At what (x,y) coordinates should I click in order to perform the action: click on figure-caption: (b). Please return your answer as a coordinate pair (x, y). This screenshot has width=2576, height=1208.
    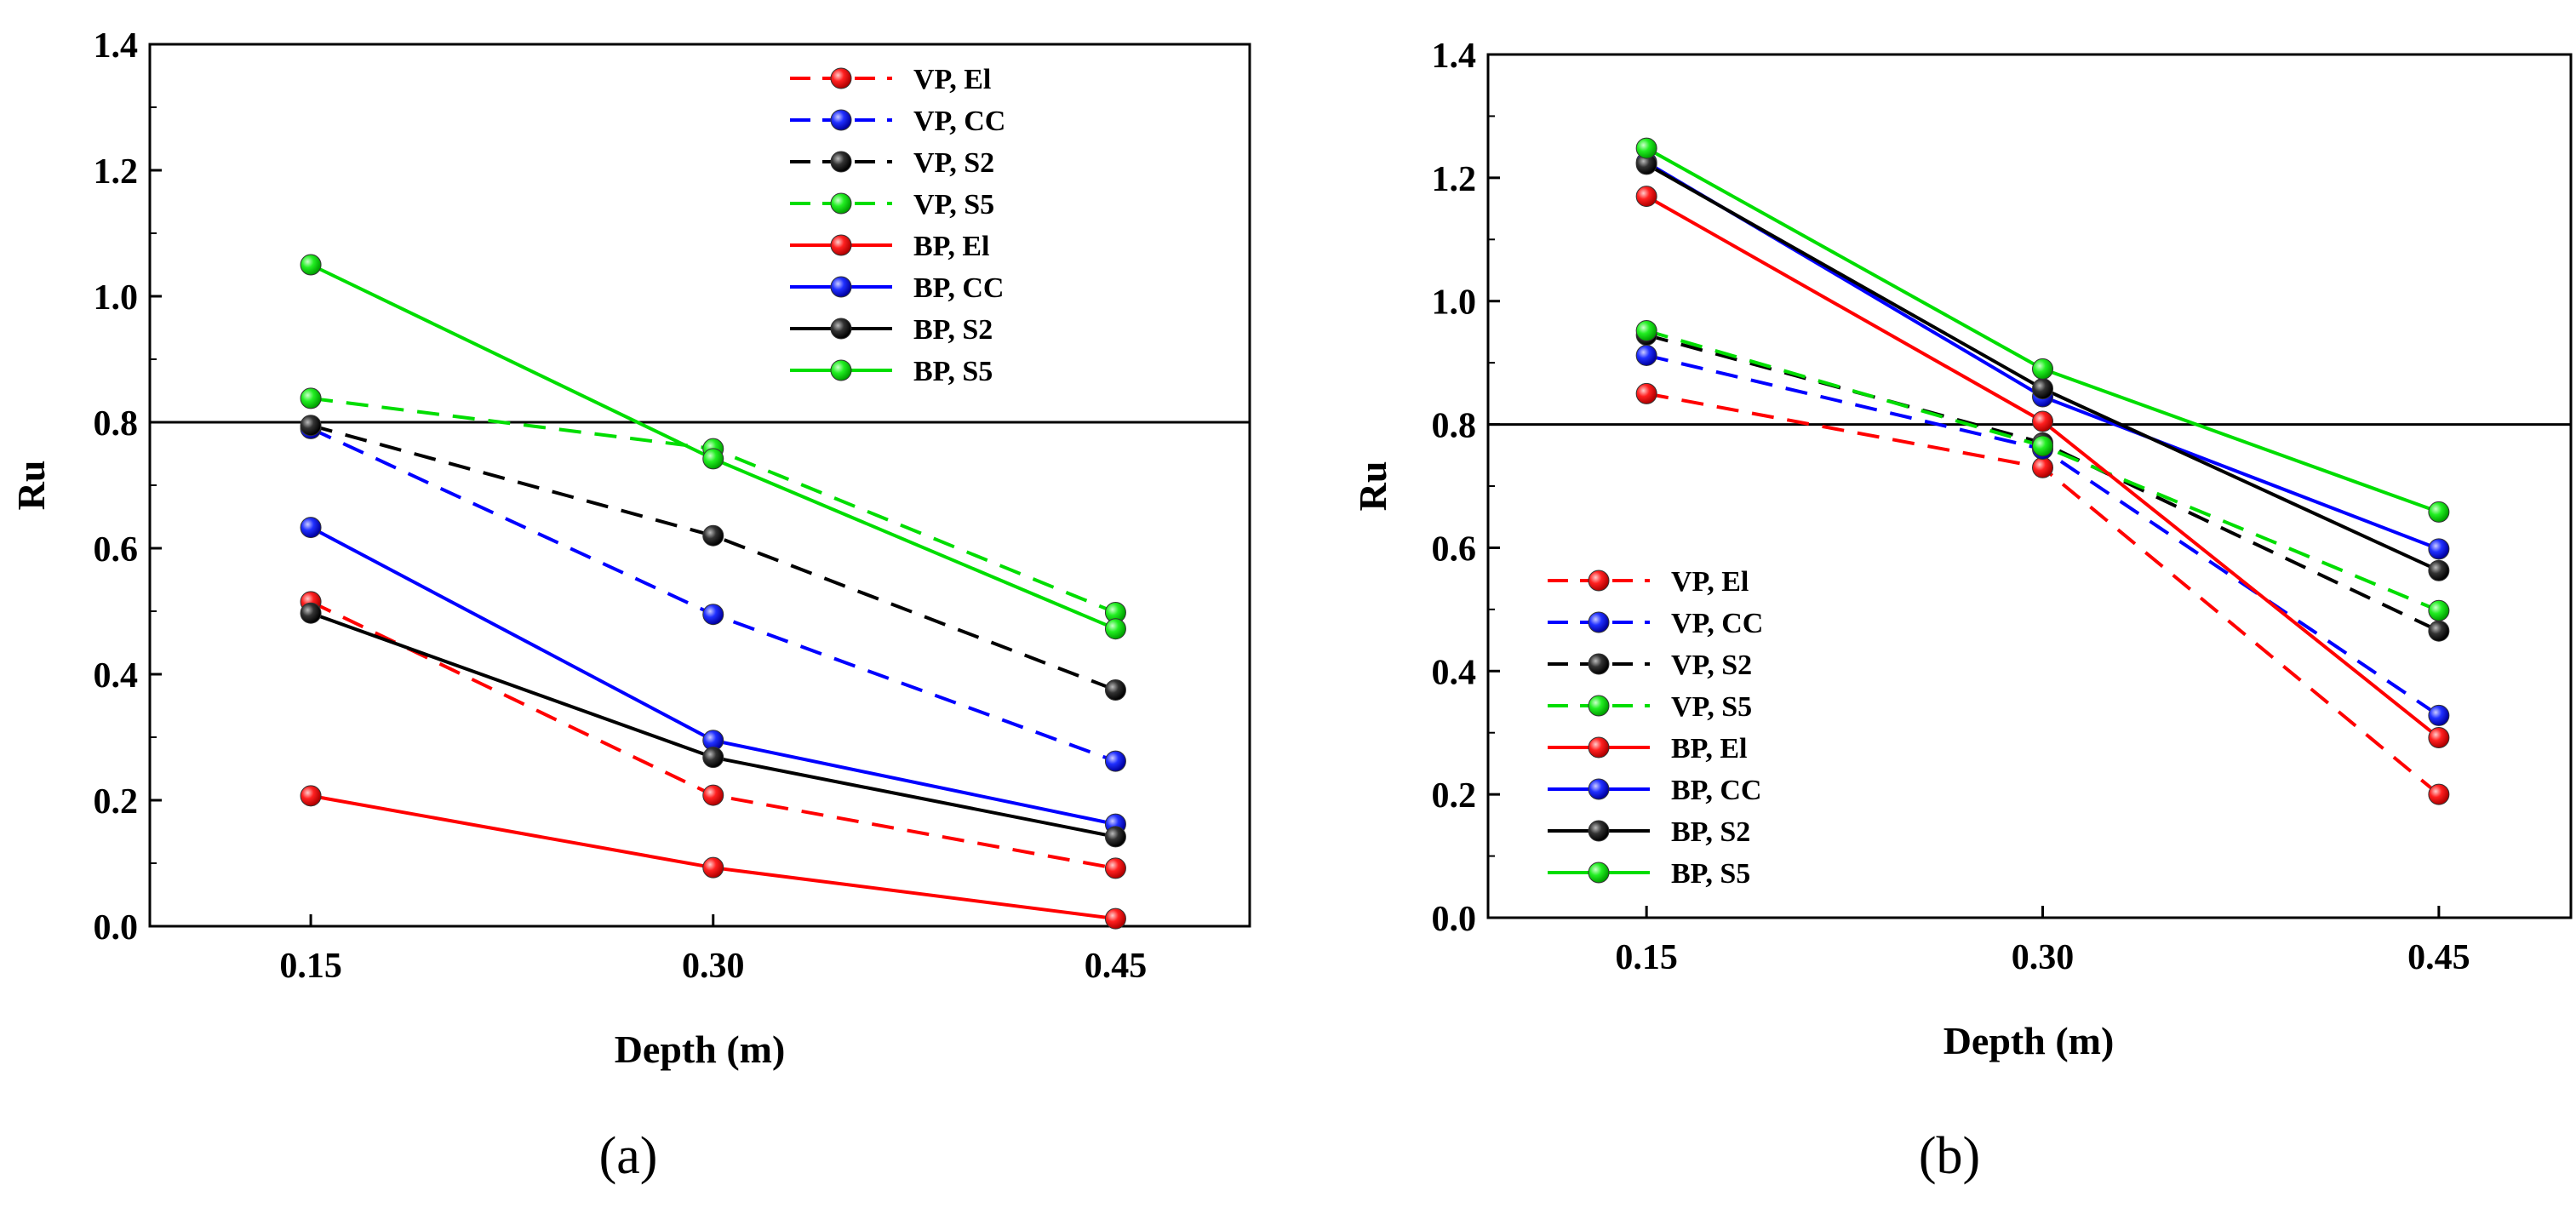
    Looking at the image, I should click on (1950, 1156).